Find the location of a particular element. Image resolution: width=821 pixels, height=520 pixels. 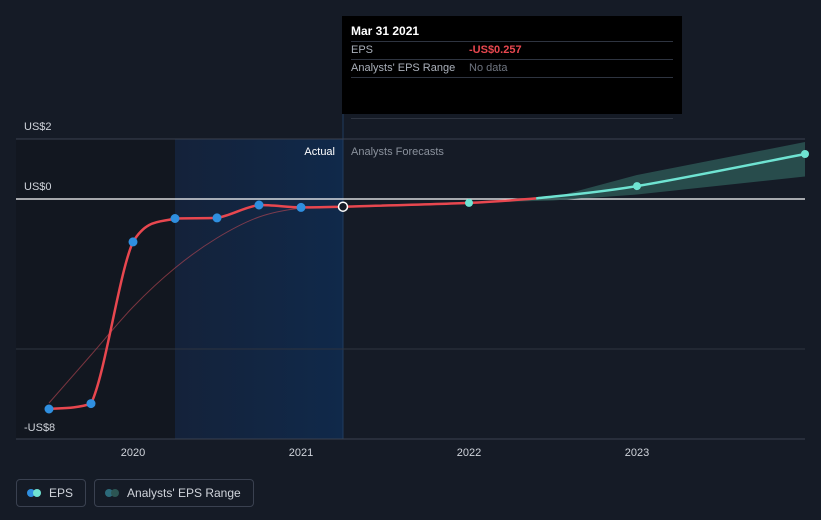

eps-line is located at coordinates (196, 307).